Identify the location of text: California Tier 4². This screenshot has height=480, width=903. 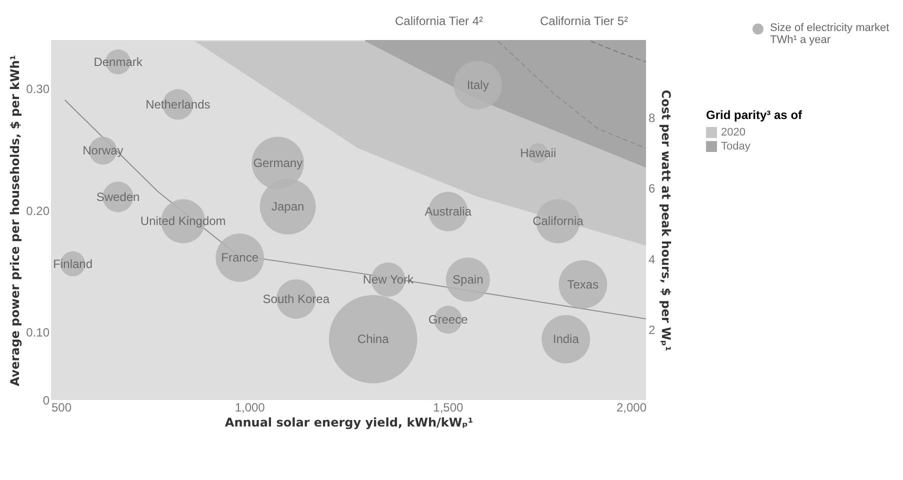
(439, 21).